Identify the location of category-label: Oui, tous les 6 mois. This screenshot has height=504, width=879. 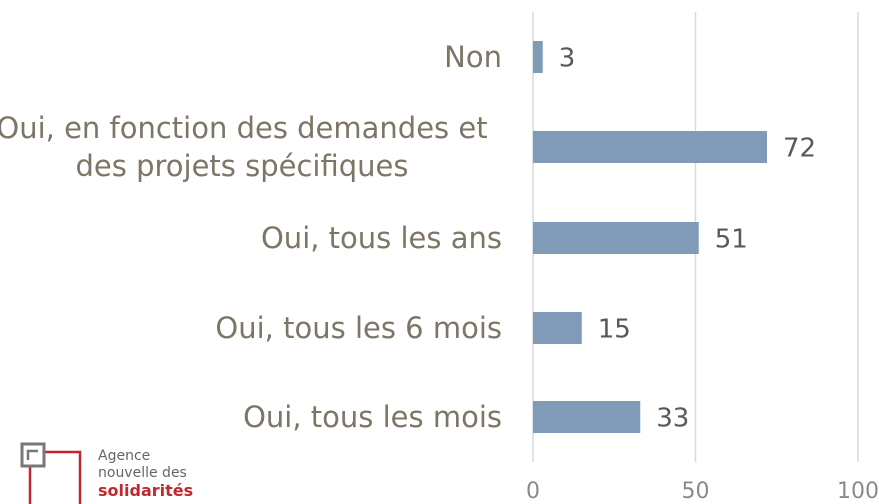
(358, 328).